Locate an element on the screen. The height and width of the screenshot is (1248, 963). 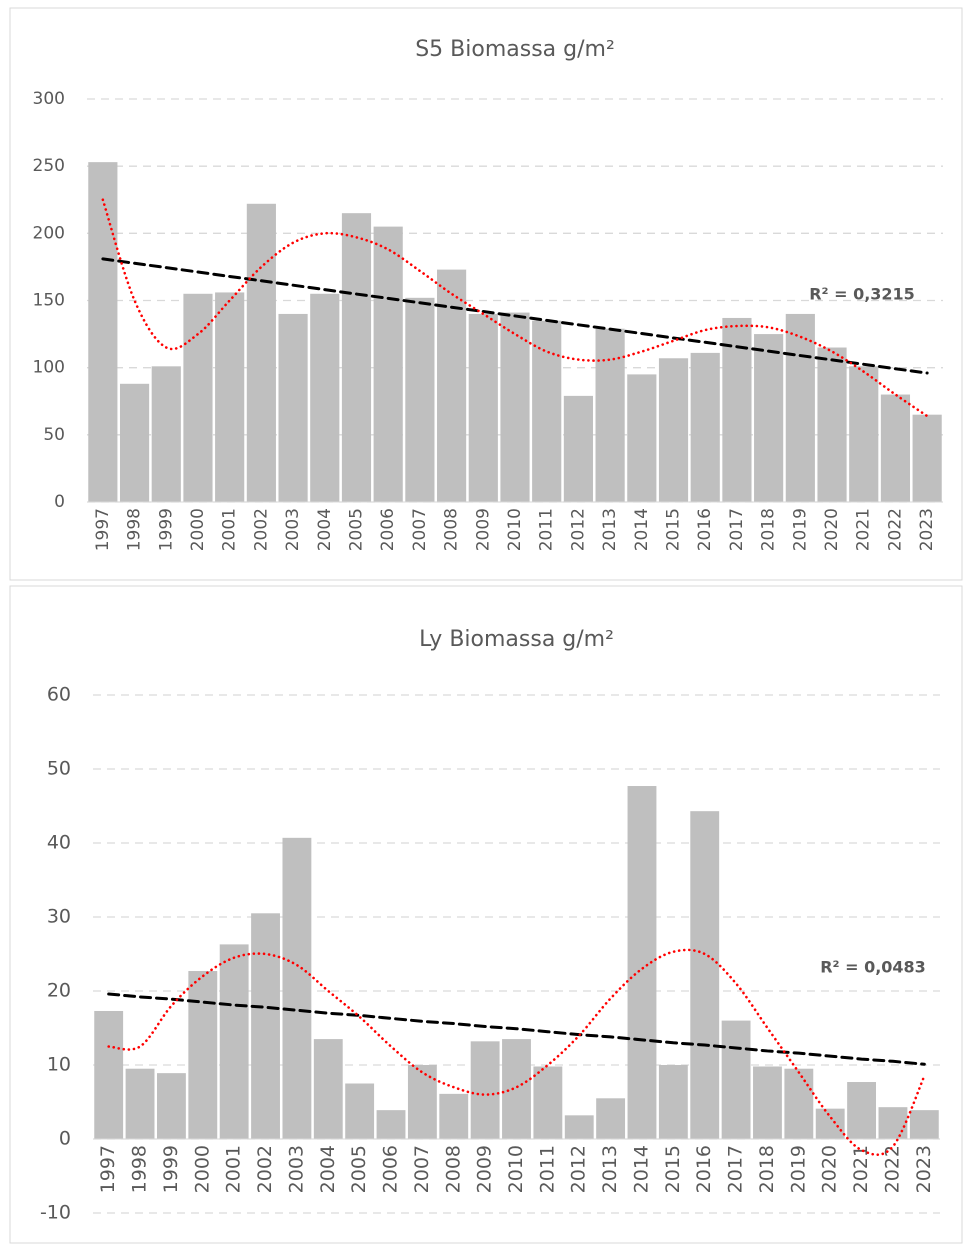
x-tick-label: 2004 is located at coordinates (328, 1169).